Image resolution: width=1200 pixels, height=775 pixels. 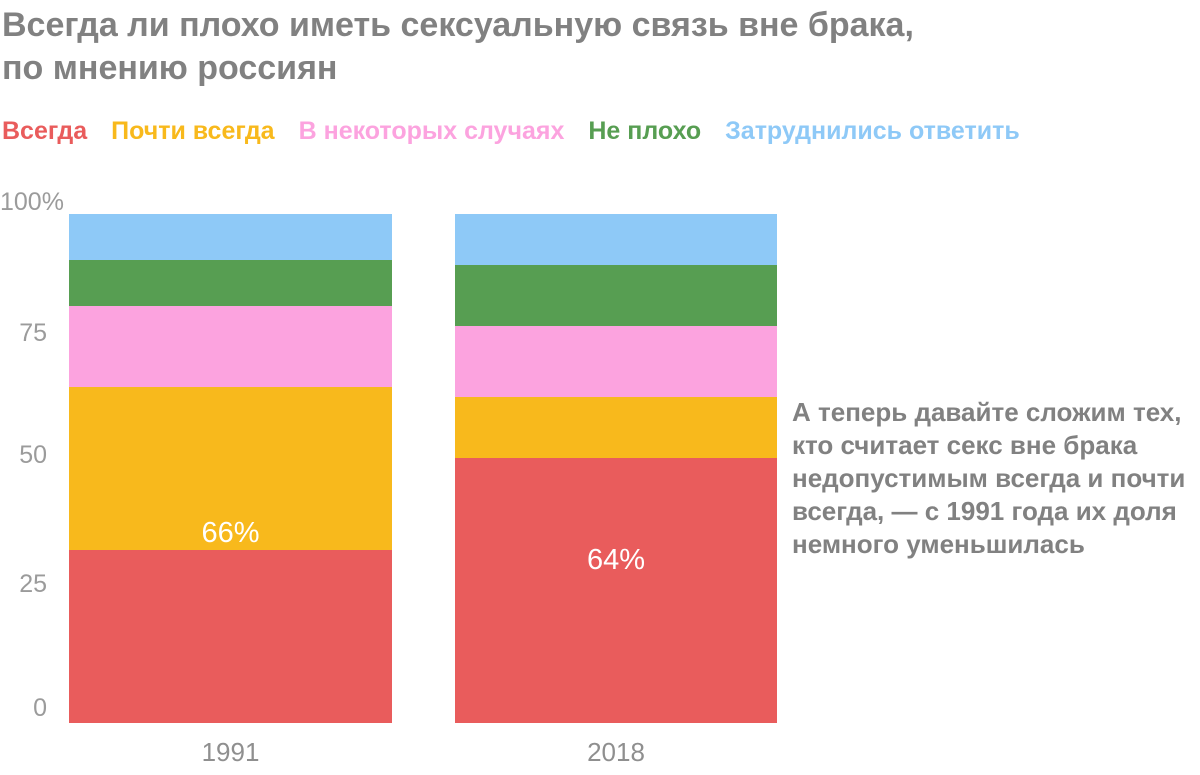 What do you see at coordinates (32, 202) in the screenshot?
I see `y-axis-tick-100: 100%` at bounding box center [32, 202].